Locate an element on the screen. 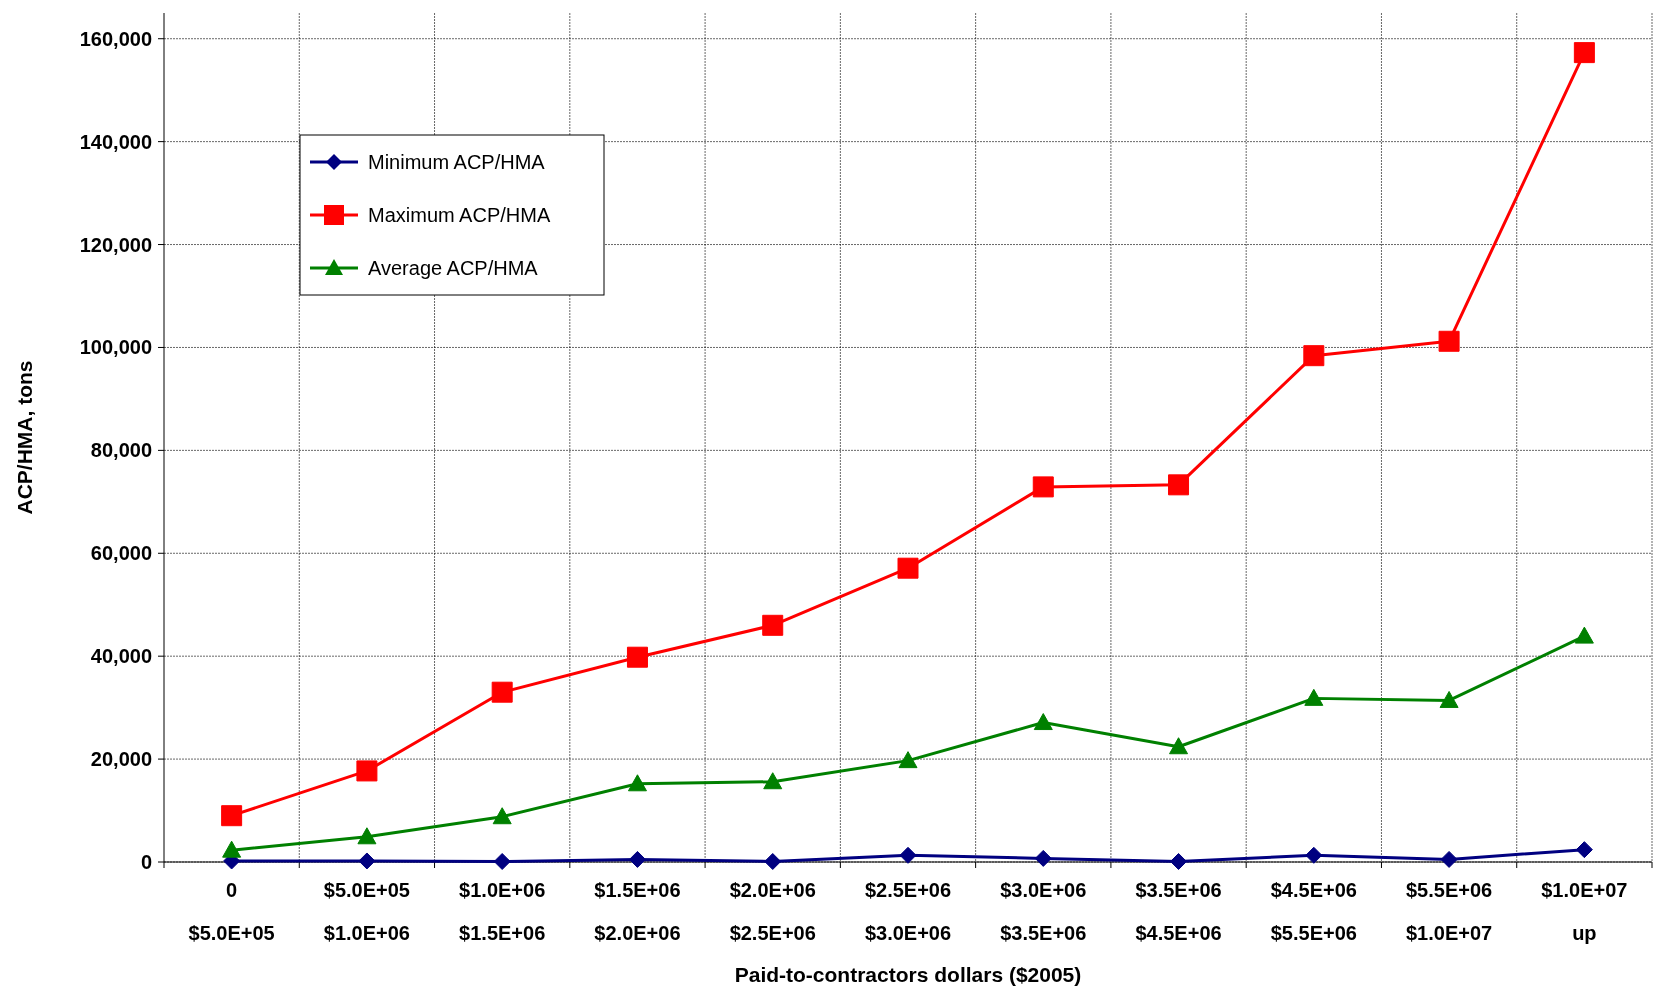 The height and width of the screenshot is (994, 1660). y-tick-label: 120,000 is located at coordinates (115, 244).